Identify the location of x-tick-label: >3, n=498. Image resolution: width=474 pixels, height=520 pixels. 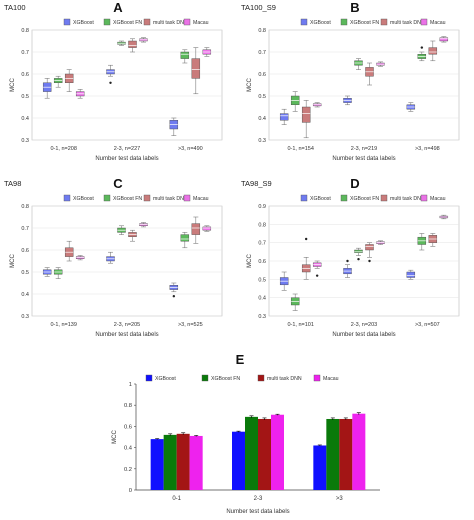
(427, 149).